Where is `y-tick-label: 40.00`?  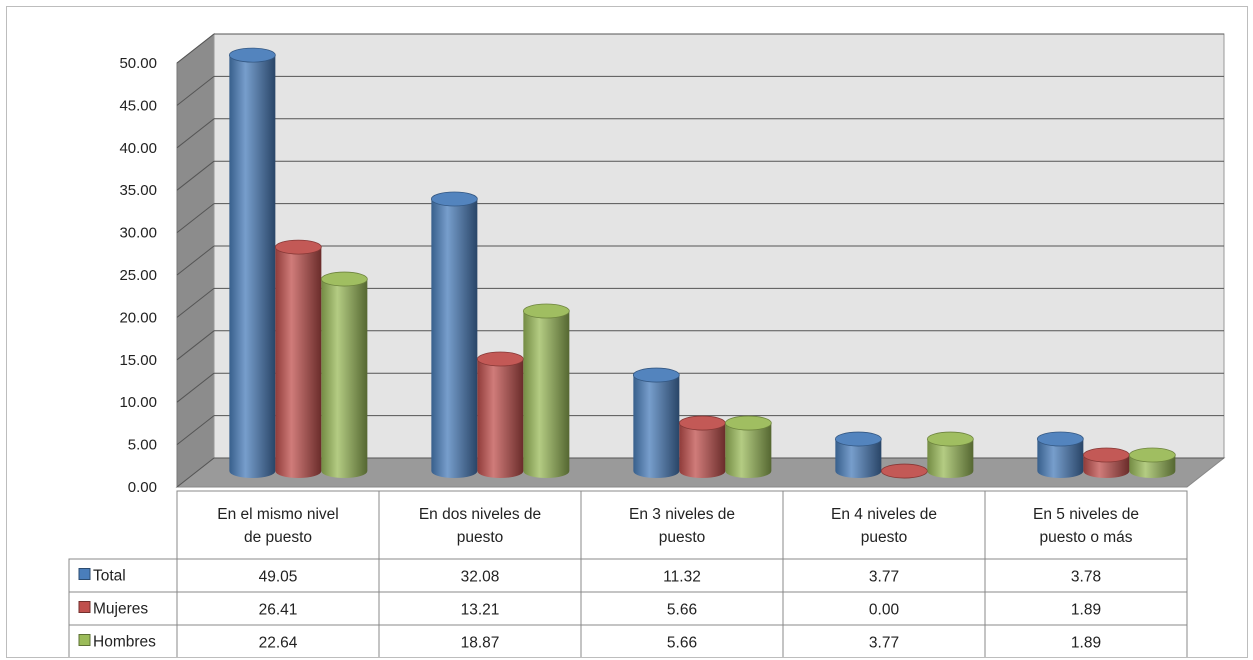
y-tick-label: 40.00 is located at coordinates (138, 148).